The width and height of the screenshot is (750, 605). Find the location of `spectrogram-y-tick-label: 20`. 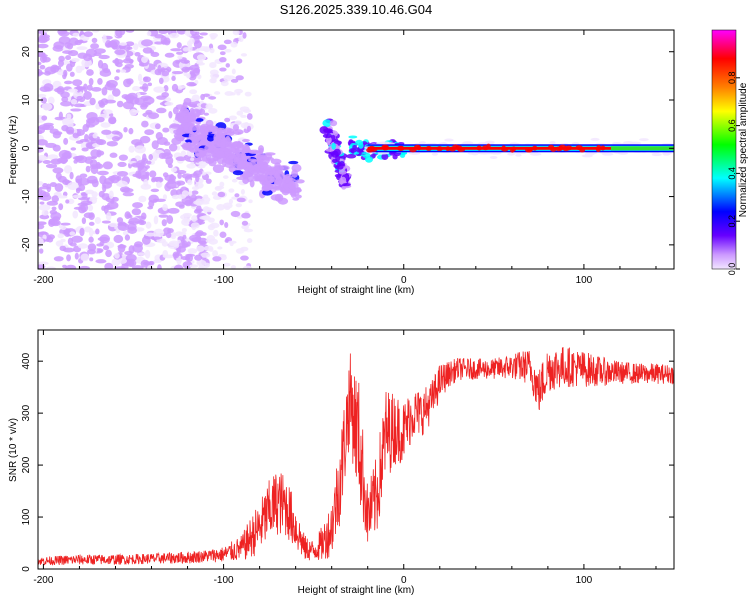

spectrogram-y-tick-label: 20 is located at coordinates (26, 52).